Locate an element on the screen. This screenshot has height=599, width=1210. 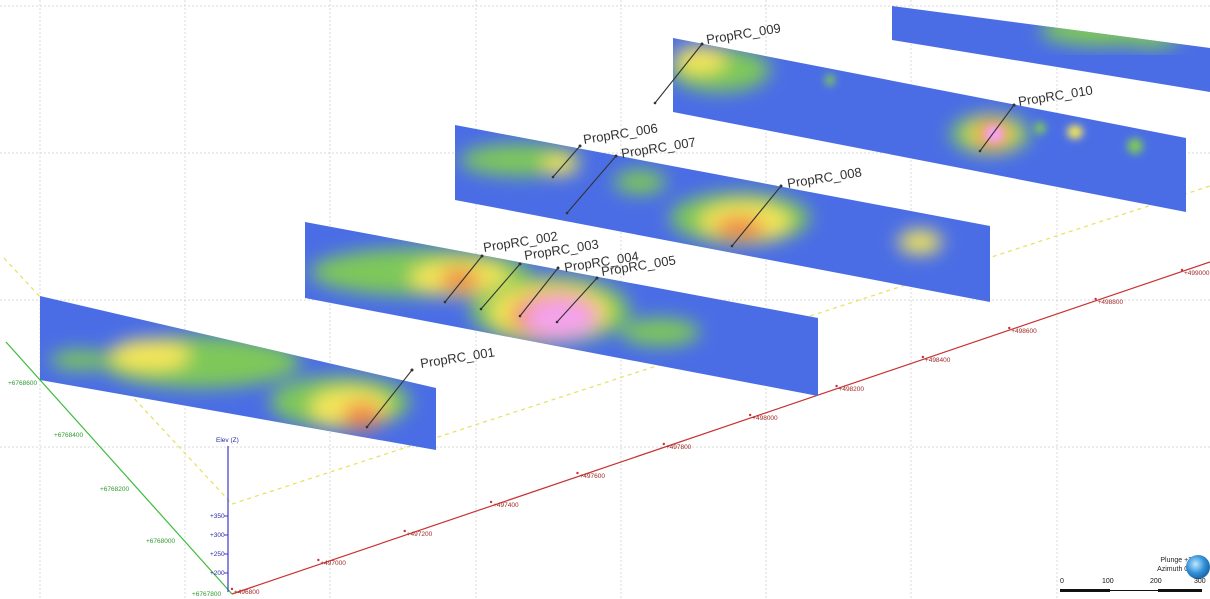
northing-label: +6768000 is located at coordinates (160, 541).